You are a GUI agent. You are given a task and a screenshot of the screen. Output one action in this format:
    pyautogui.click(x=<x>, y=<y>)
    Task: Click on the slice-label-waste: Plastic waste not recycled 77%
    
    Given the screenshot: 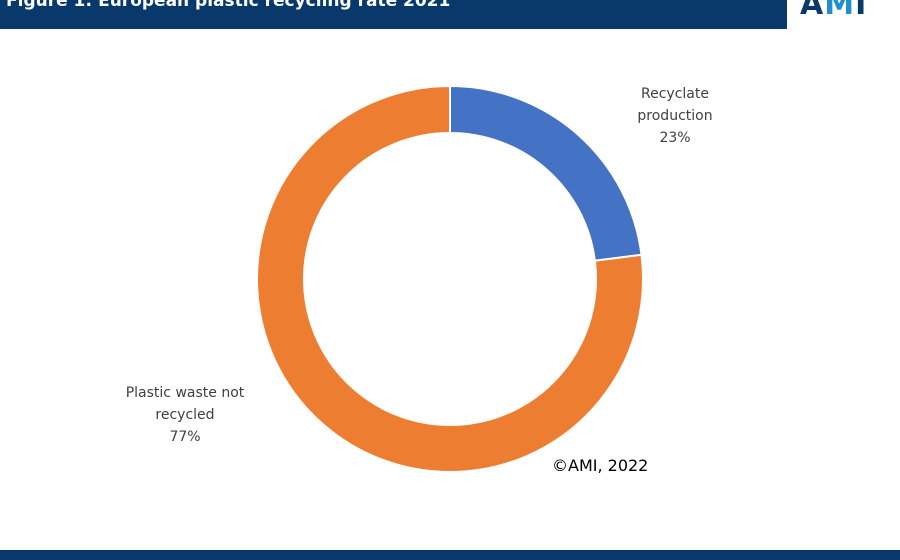 What is the action you would take?
    pyautogui.click(x=185, y=415)
    